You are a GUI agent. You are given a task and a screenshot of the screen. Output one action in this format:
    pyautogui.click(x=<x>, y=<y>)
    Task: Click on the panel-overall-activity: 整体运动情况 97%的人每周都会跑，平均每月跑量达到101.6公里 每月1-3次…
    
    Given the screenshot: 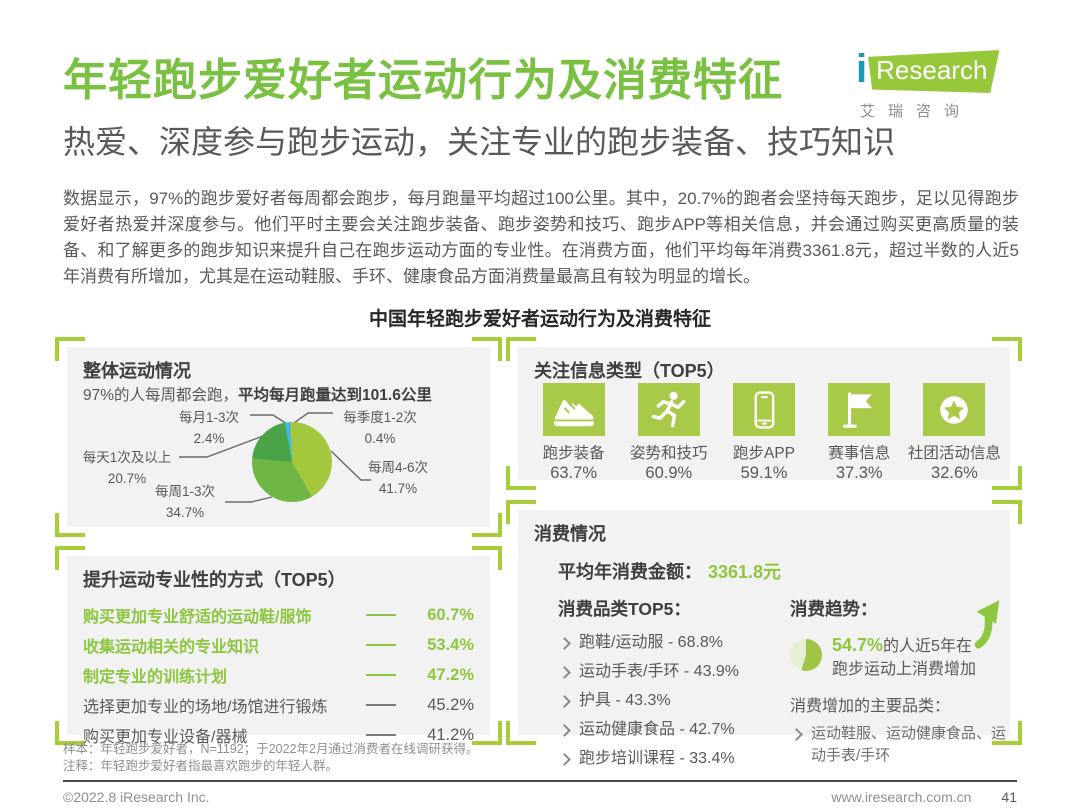 What is the action you would take?
    pyautogui.click(x=278, y=437)
    